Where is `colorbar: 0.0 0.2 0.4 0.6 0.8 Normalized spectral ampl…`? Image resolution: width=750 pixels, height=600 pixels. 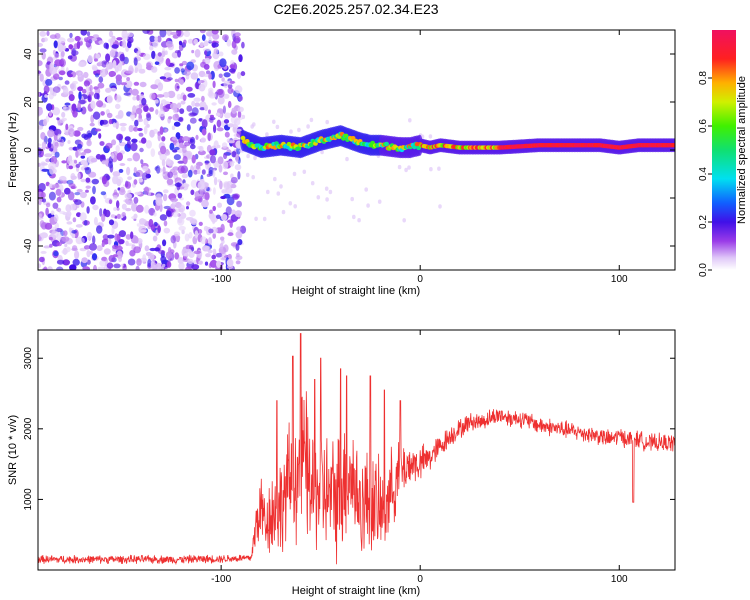
colorbar: 0.0 0.2 0.4 0.6 0.8 Normalized spectral ampl… is located at coordinates (723, 153).